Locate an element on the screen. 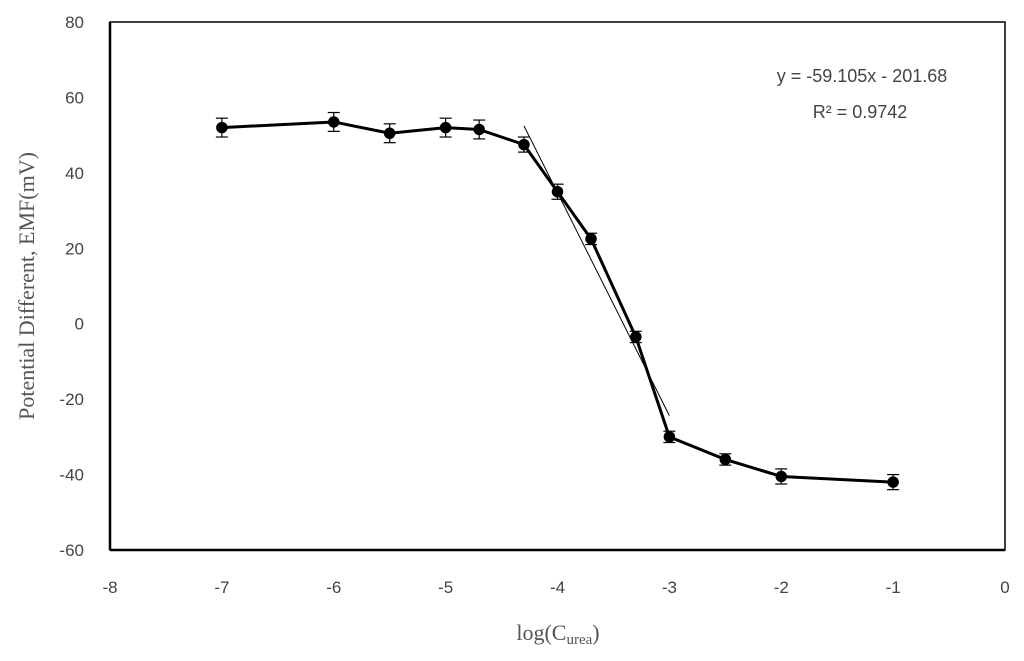  y-tick-label: 20 is located at coordinates (74, 248).